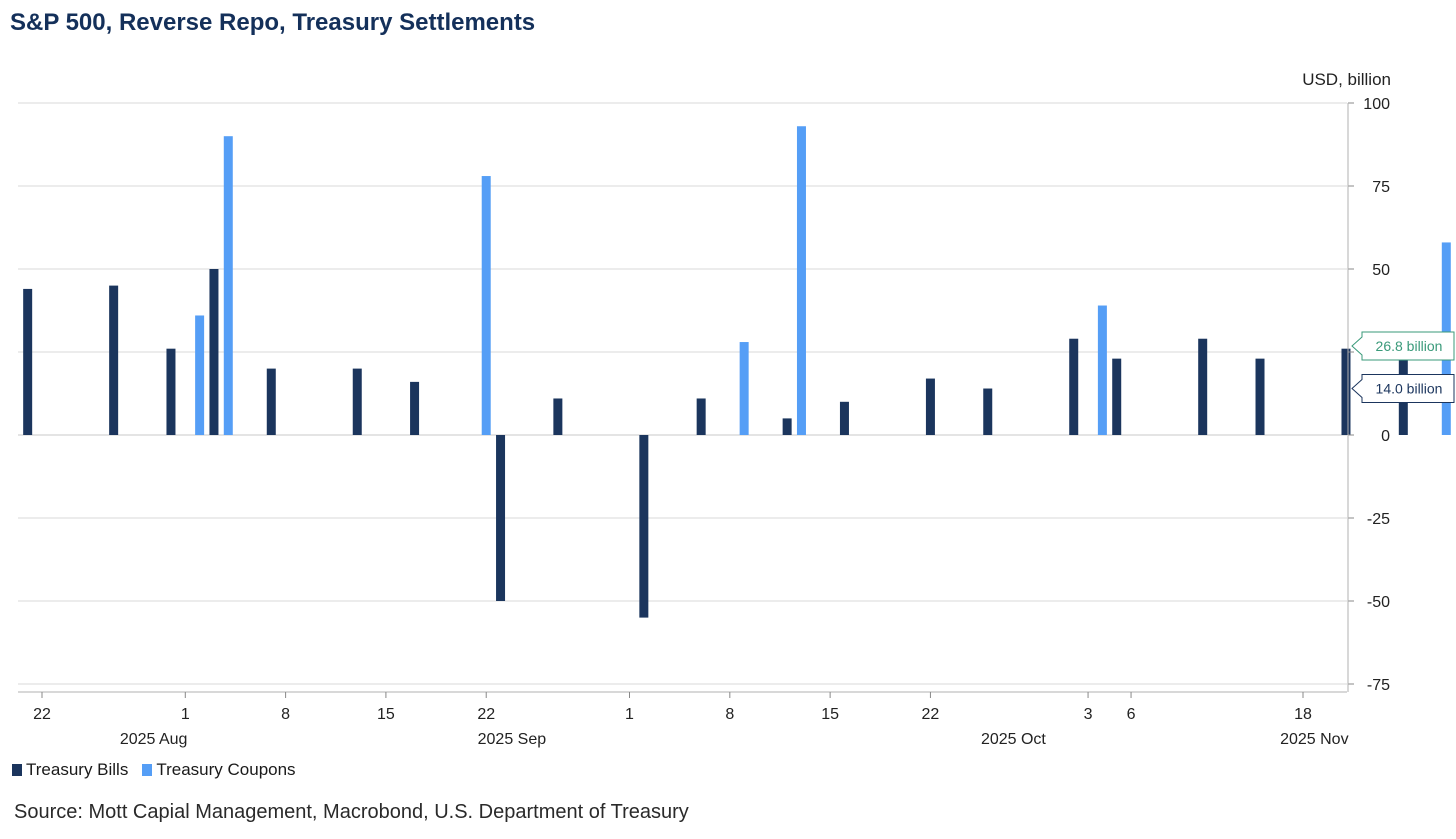 This screenshot has height=839, width=1456. What do you see at coordinates (1346, 79) in the screenshot?
I see `y-axis-label: USD, billion` at bounding box center [1346, 79].